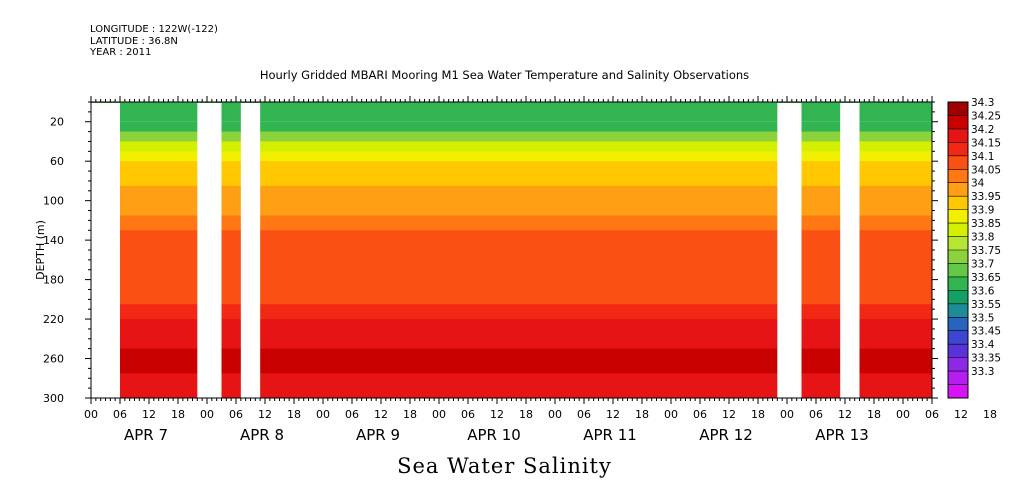  Describe the element at coordinates (53, 240) in the screenshot. I see `y-tick-label: 140` at that location.